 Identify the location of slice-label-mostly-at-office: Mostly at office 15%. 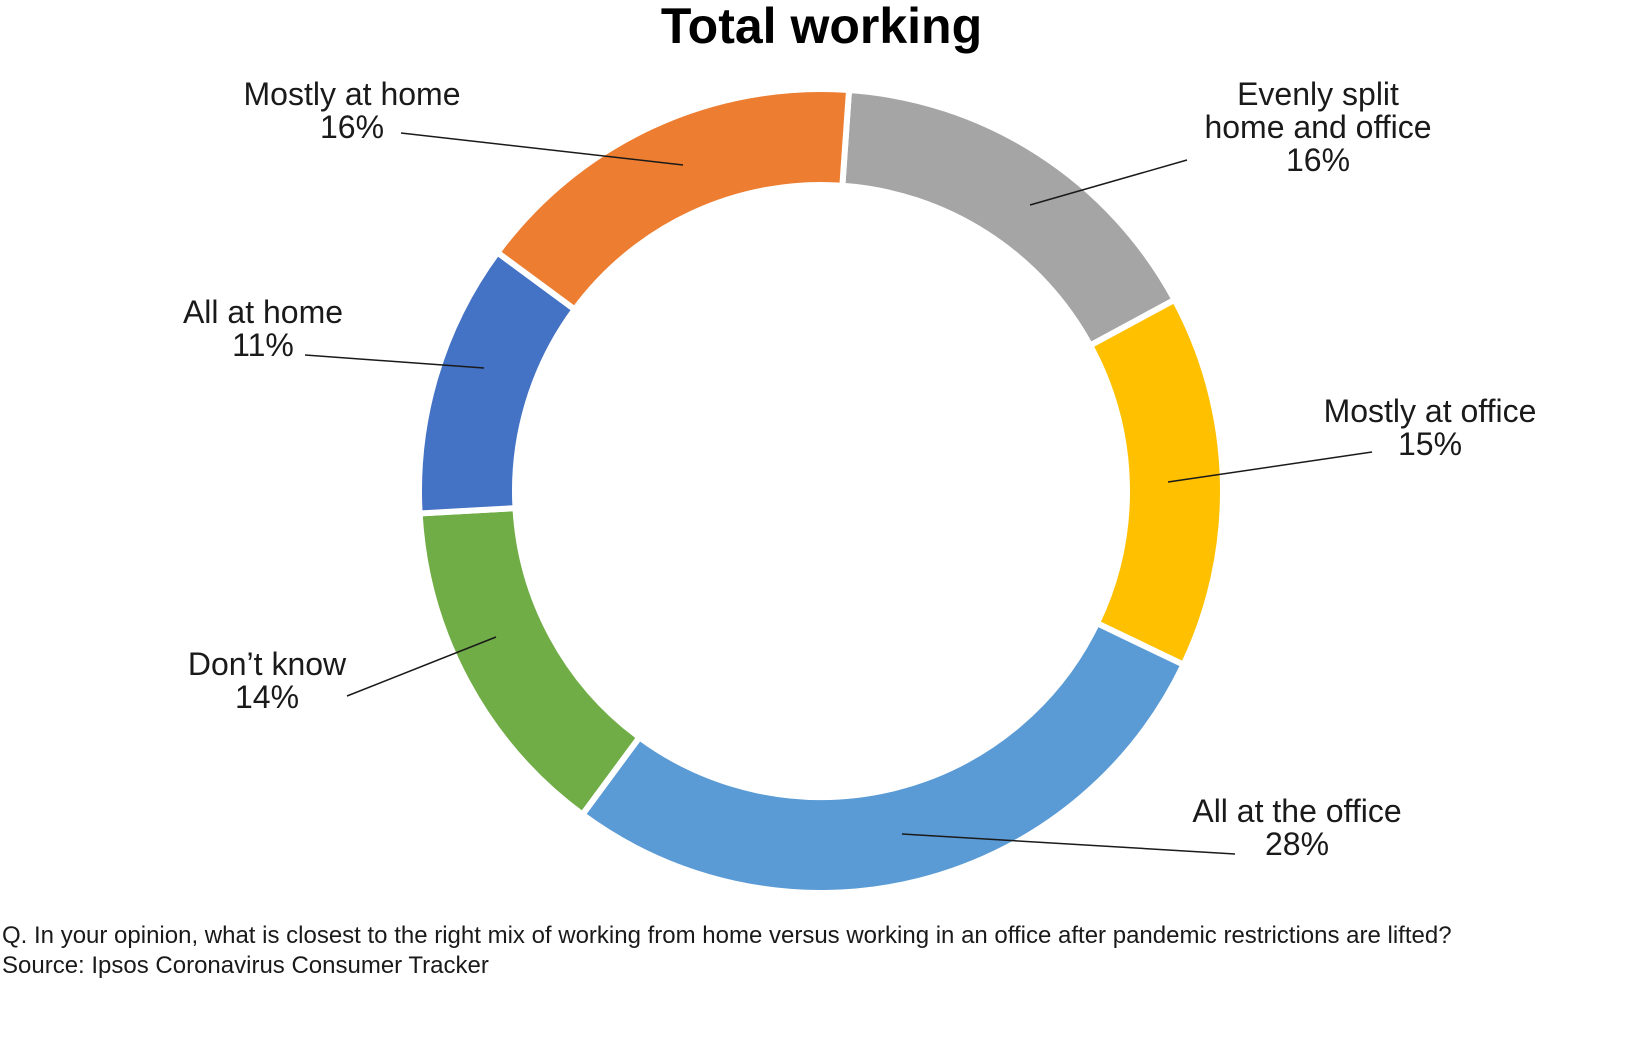
(1430, 427).